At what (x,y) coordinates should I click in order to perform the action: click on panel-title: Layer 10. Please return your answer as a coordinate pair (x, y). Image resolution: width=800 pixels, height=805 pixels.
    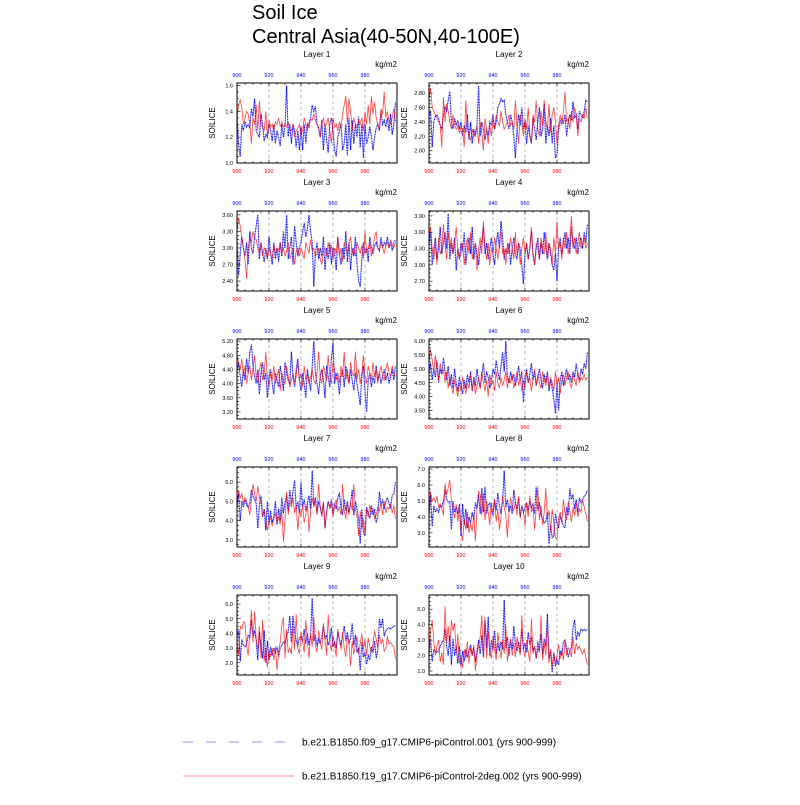
    Looking at the image, I should click on (509, 566).